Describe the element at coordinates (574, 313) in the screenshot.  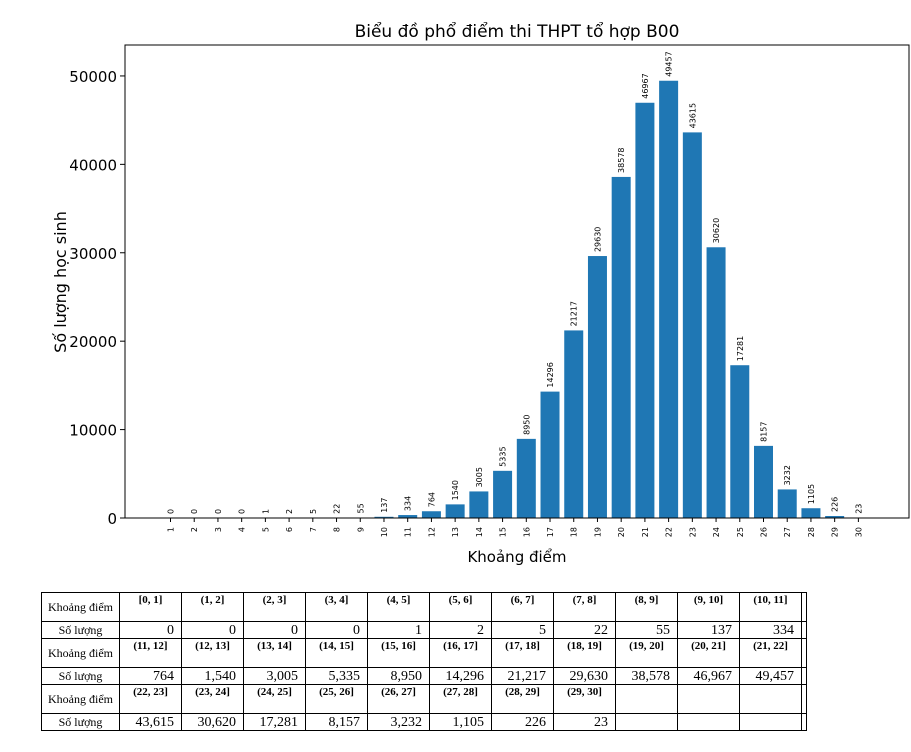
I see `bar-value-label: 21217` at that location.